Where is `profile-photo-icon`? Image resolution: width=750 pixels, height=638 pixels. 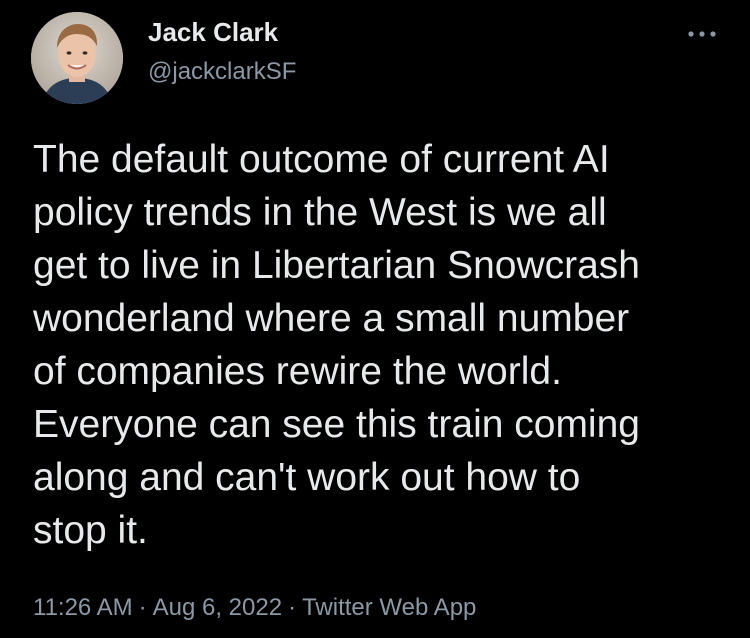
profile-photo-icon is located at coordinates (77, 58).